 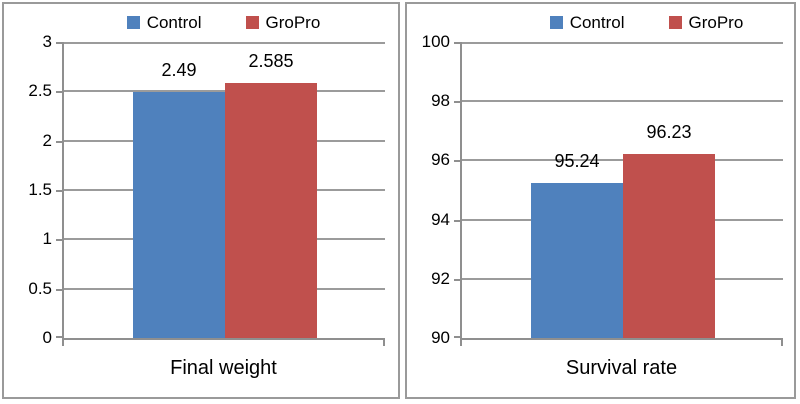 I want to click on y-tick-label: 92, so click(x=440, y=278).